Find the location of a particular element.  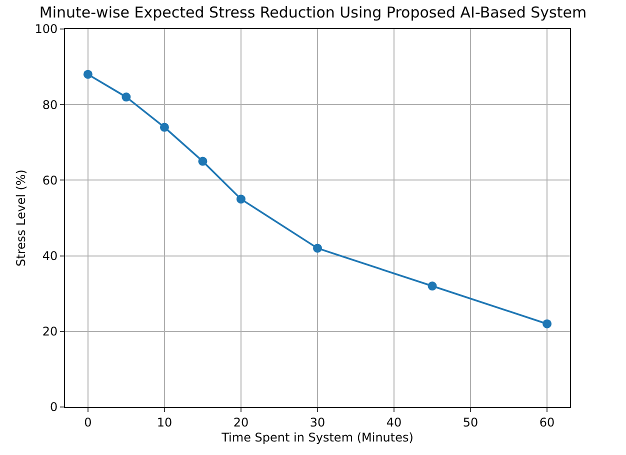

y-tick-label: 60 is located at coordinates (50, 180).